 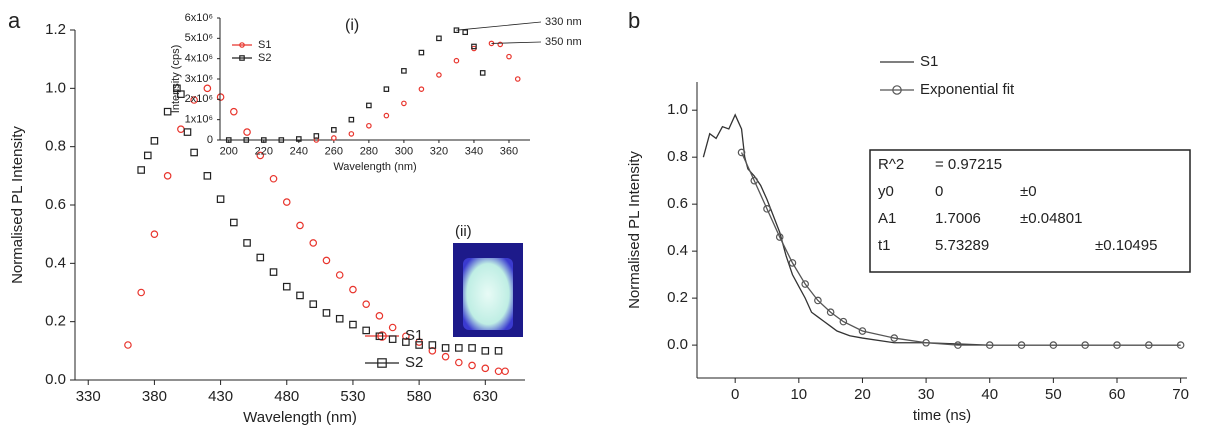 What do you see at coordinates (958, 218) in the screenshot?
I see `fit-table-cell: 1.7006` at bounding box center [958, 218].